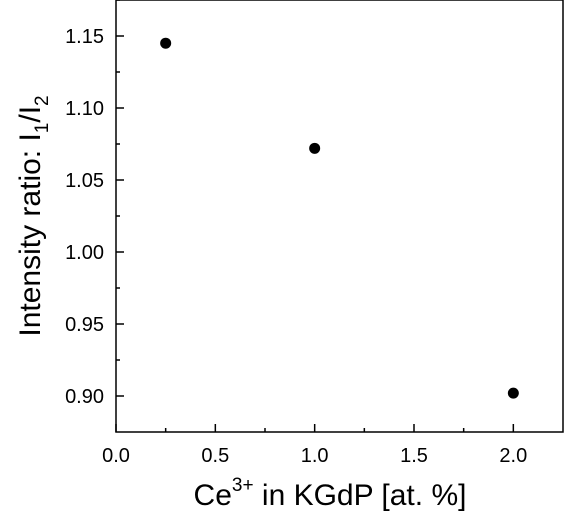 The height and width of the screenshot is (512, 566). Describe the element at coordinates (84, 397) in the screenshot. I see `y-tick-label: 0.90` at that location.